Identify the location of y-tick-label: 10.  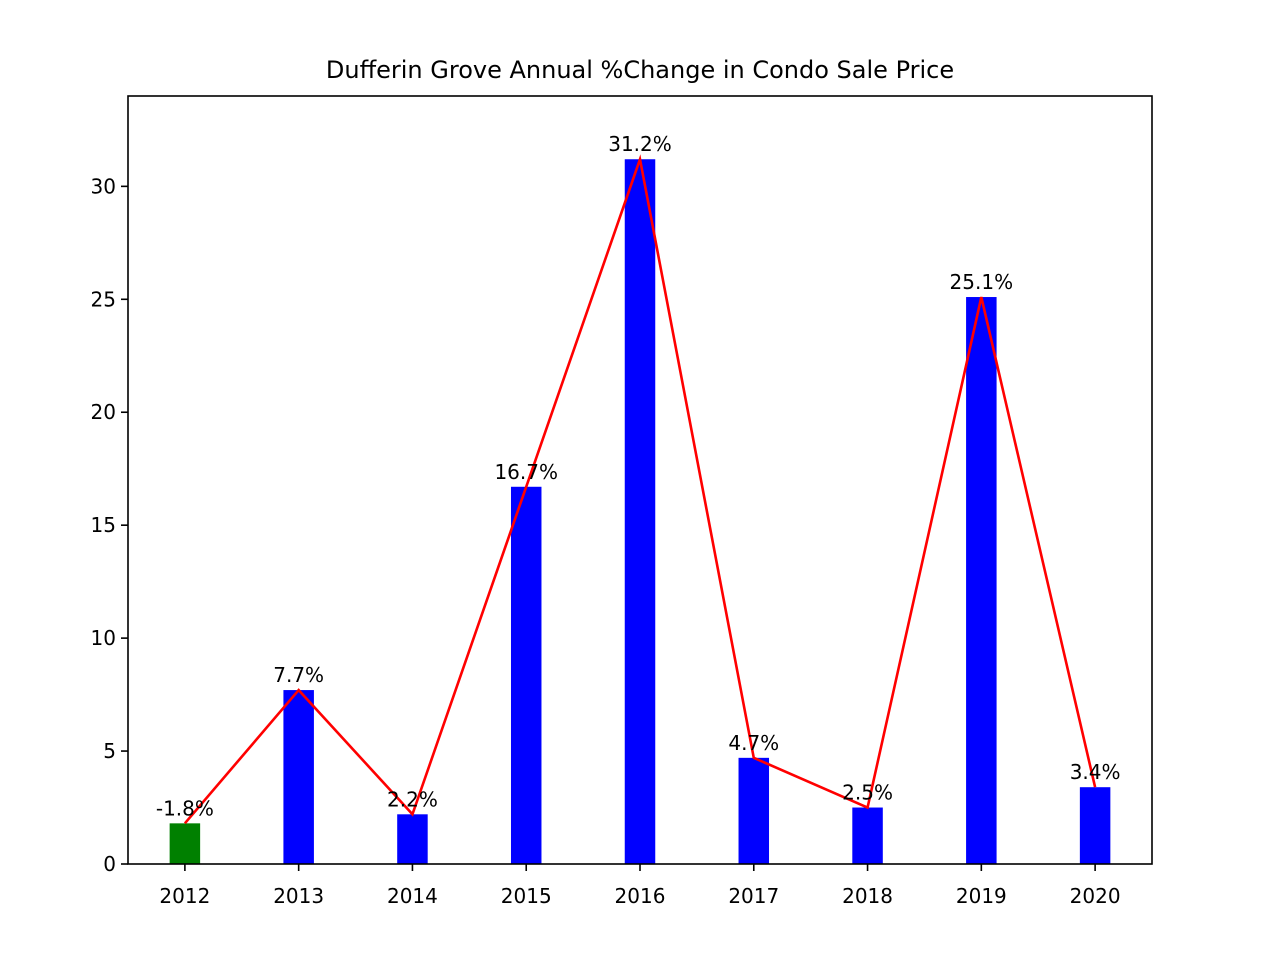
(103, 638).